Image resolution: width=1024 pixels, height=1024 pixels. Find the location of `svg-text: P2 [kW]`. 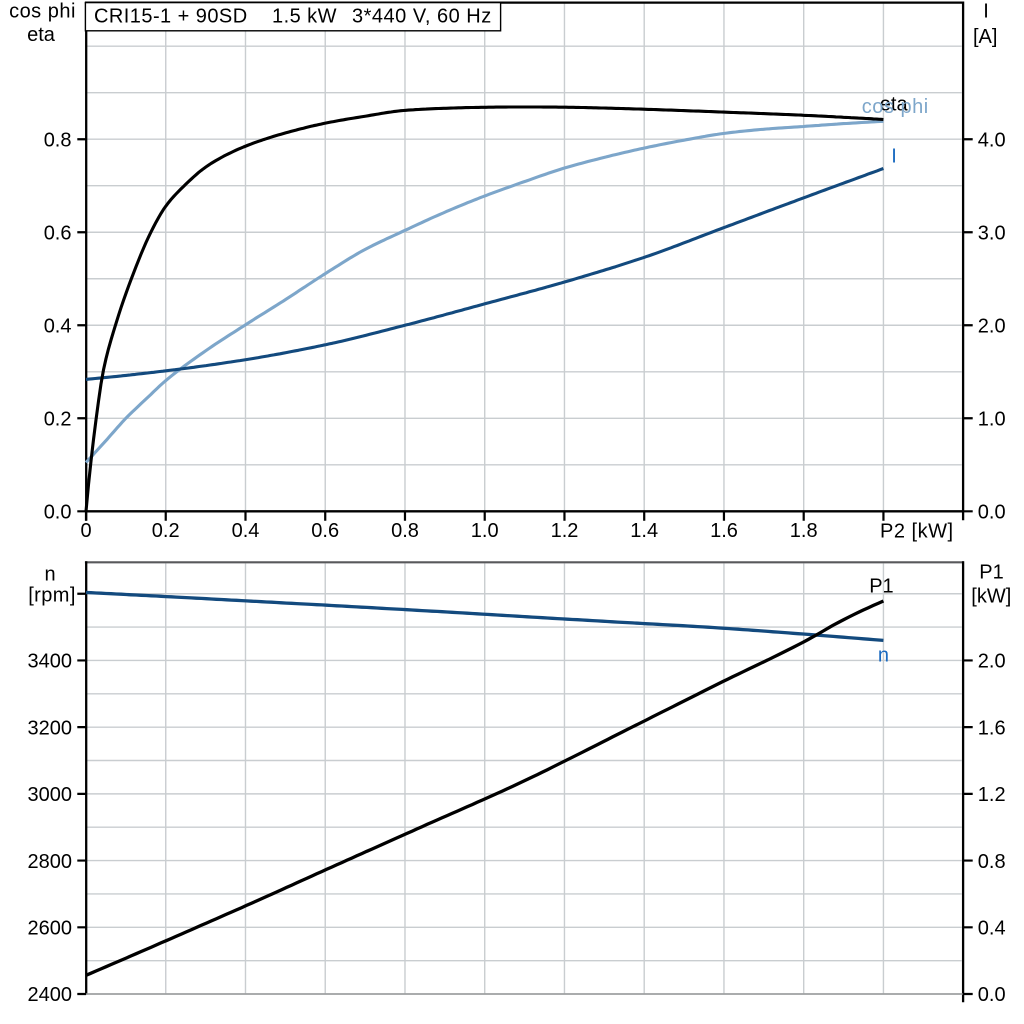

svg-text: P2 [kW] is located at coordinates (917, 531).